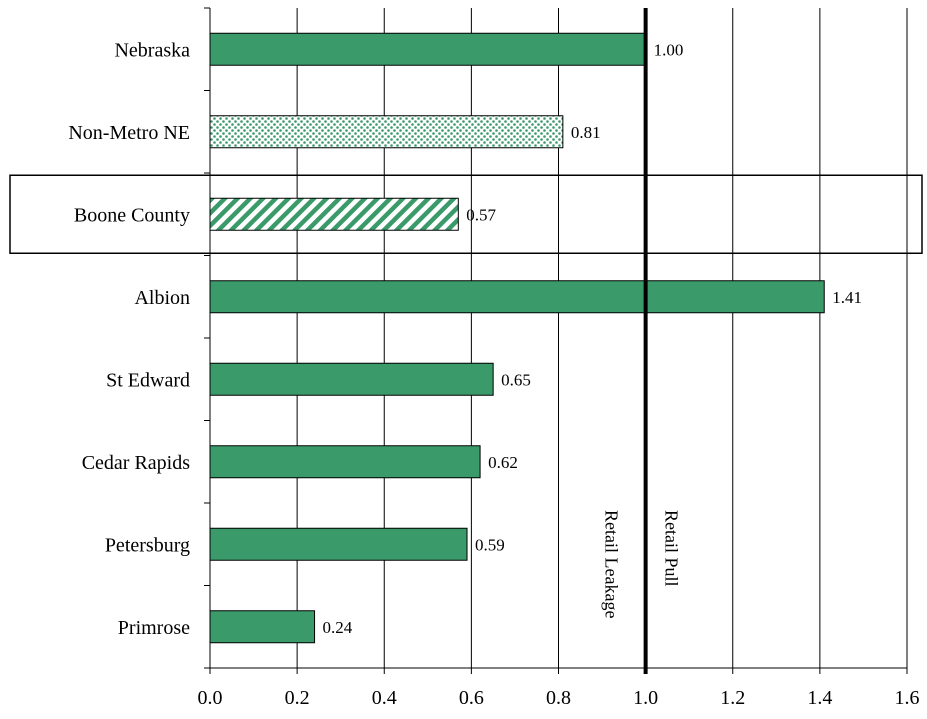  Describe the element at coordinates (297, 698) in the screenshot. I see `x-tick-label-1: 0.2` at that location.